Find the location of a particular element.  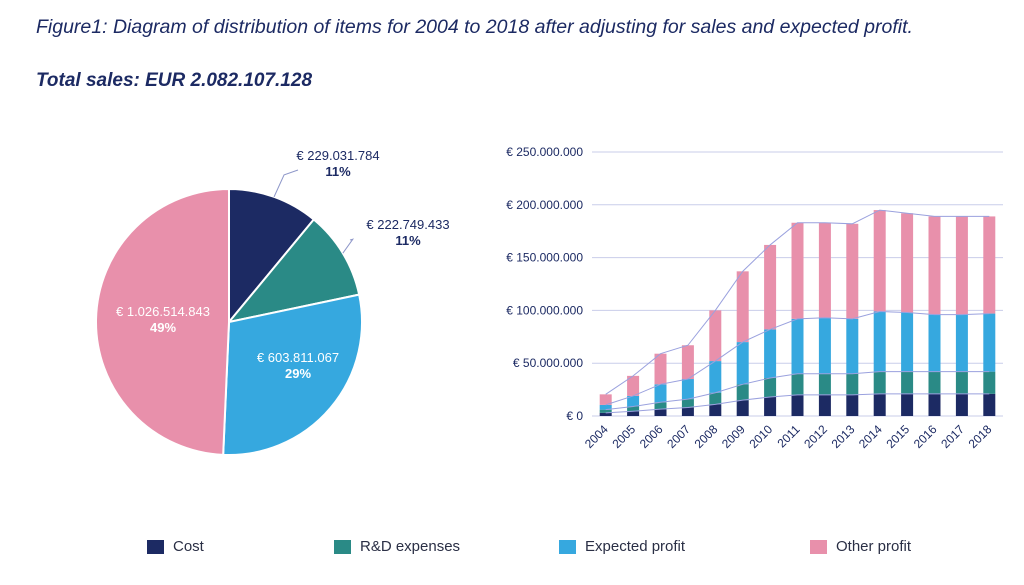

y-tick-label: € 150.000.000 is located at coordinates (544, 258).